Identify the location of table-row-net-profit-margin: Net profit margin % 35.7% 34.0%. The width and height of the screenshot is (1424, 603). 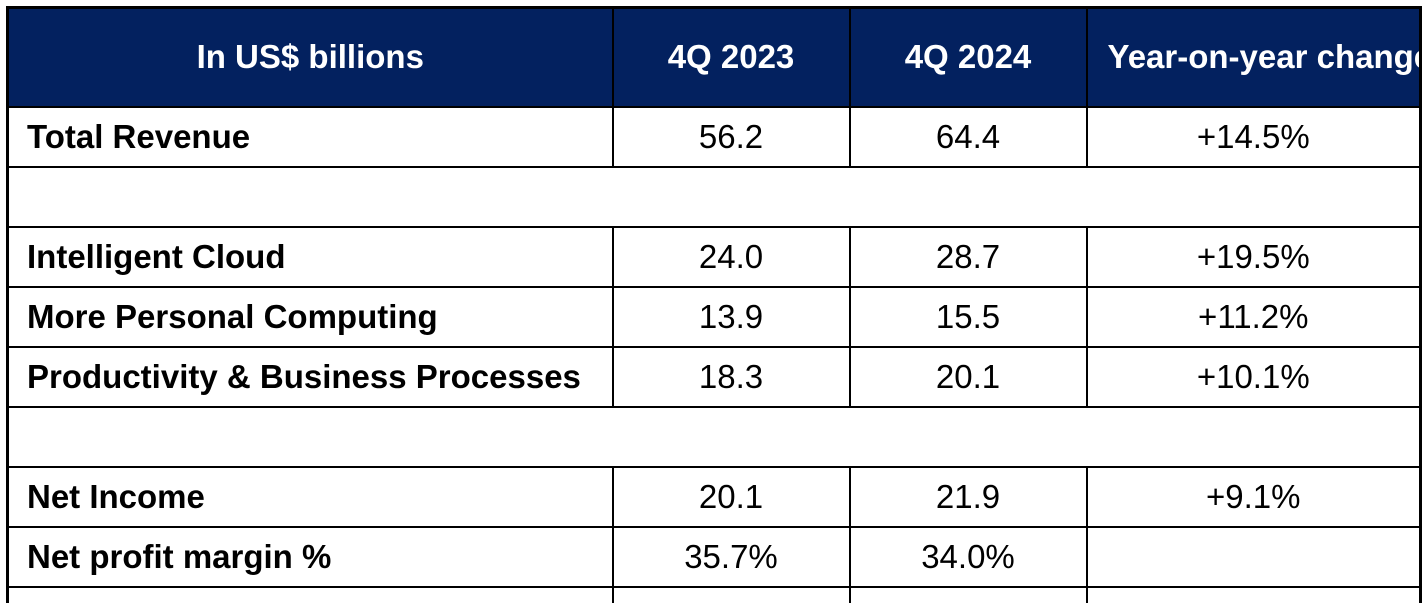
(714, 557).